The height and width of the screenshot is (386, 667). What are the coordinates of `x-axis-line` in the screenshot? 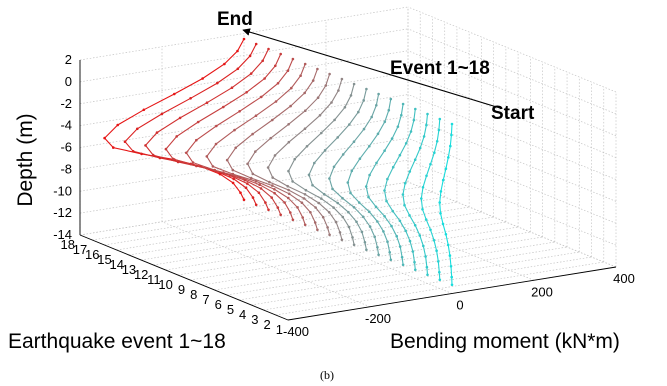 It's located at (452, 293).